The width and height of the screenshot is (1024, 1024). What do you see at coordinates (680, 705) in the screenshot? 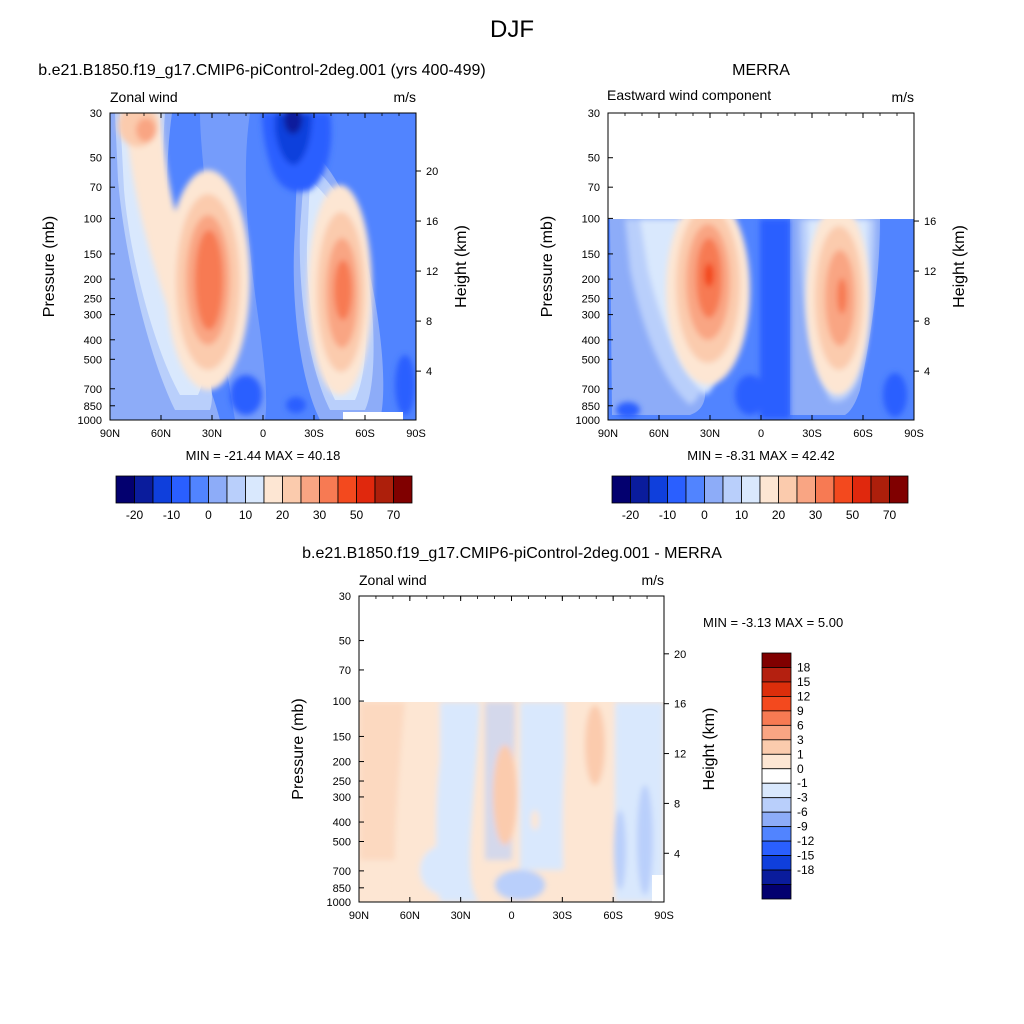
I see `diff-height-tick-label: 16` at bounding box center [680, 705].